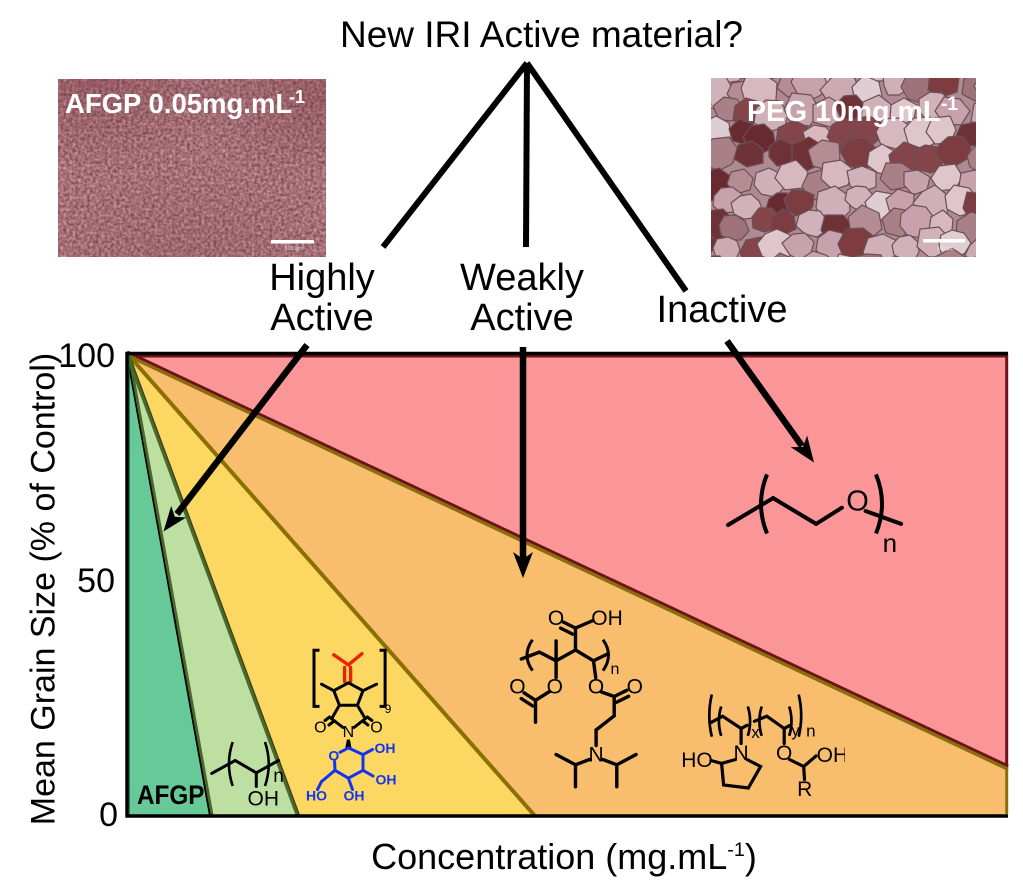  Describe the element at coordinates (843, 112) in the screenshot. I see `svg-text: PEG 10mg.mL` at that location.